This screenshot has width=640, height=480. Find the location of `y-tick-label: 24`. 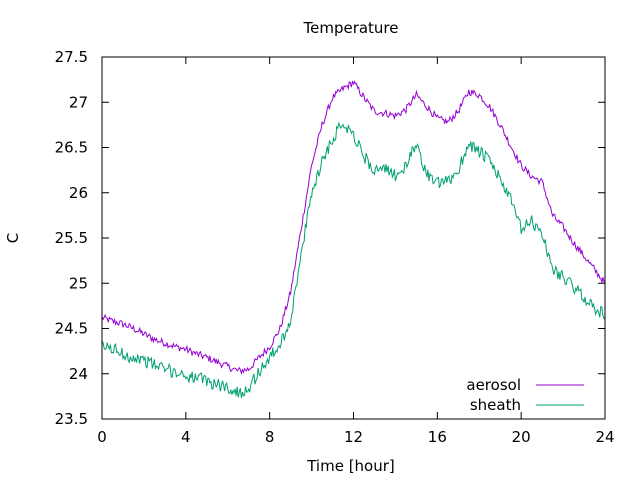

y-tick-label: 24 is located at coordinates (78, 374).